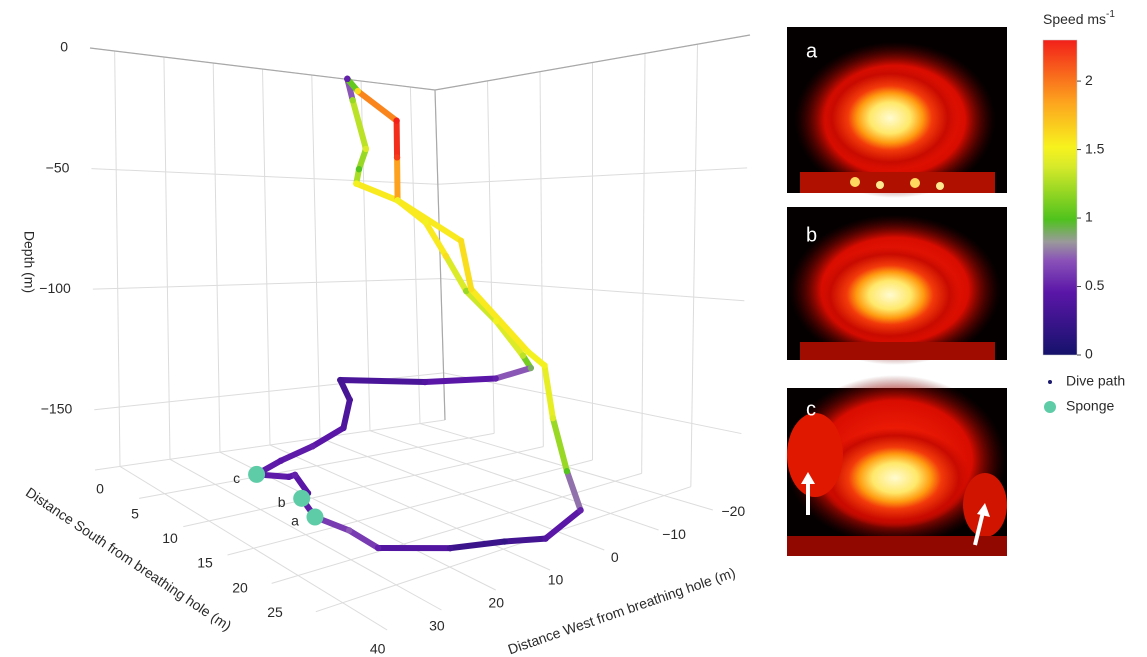 This screenshot has width=1147, height=657. What do you see at coordinates (64, 47) in the screenshot?
I see `z-tick-label: 0` at bounding box center [64, 47].